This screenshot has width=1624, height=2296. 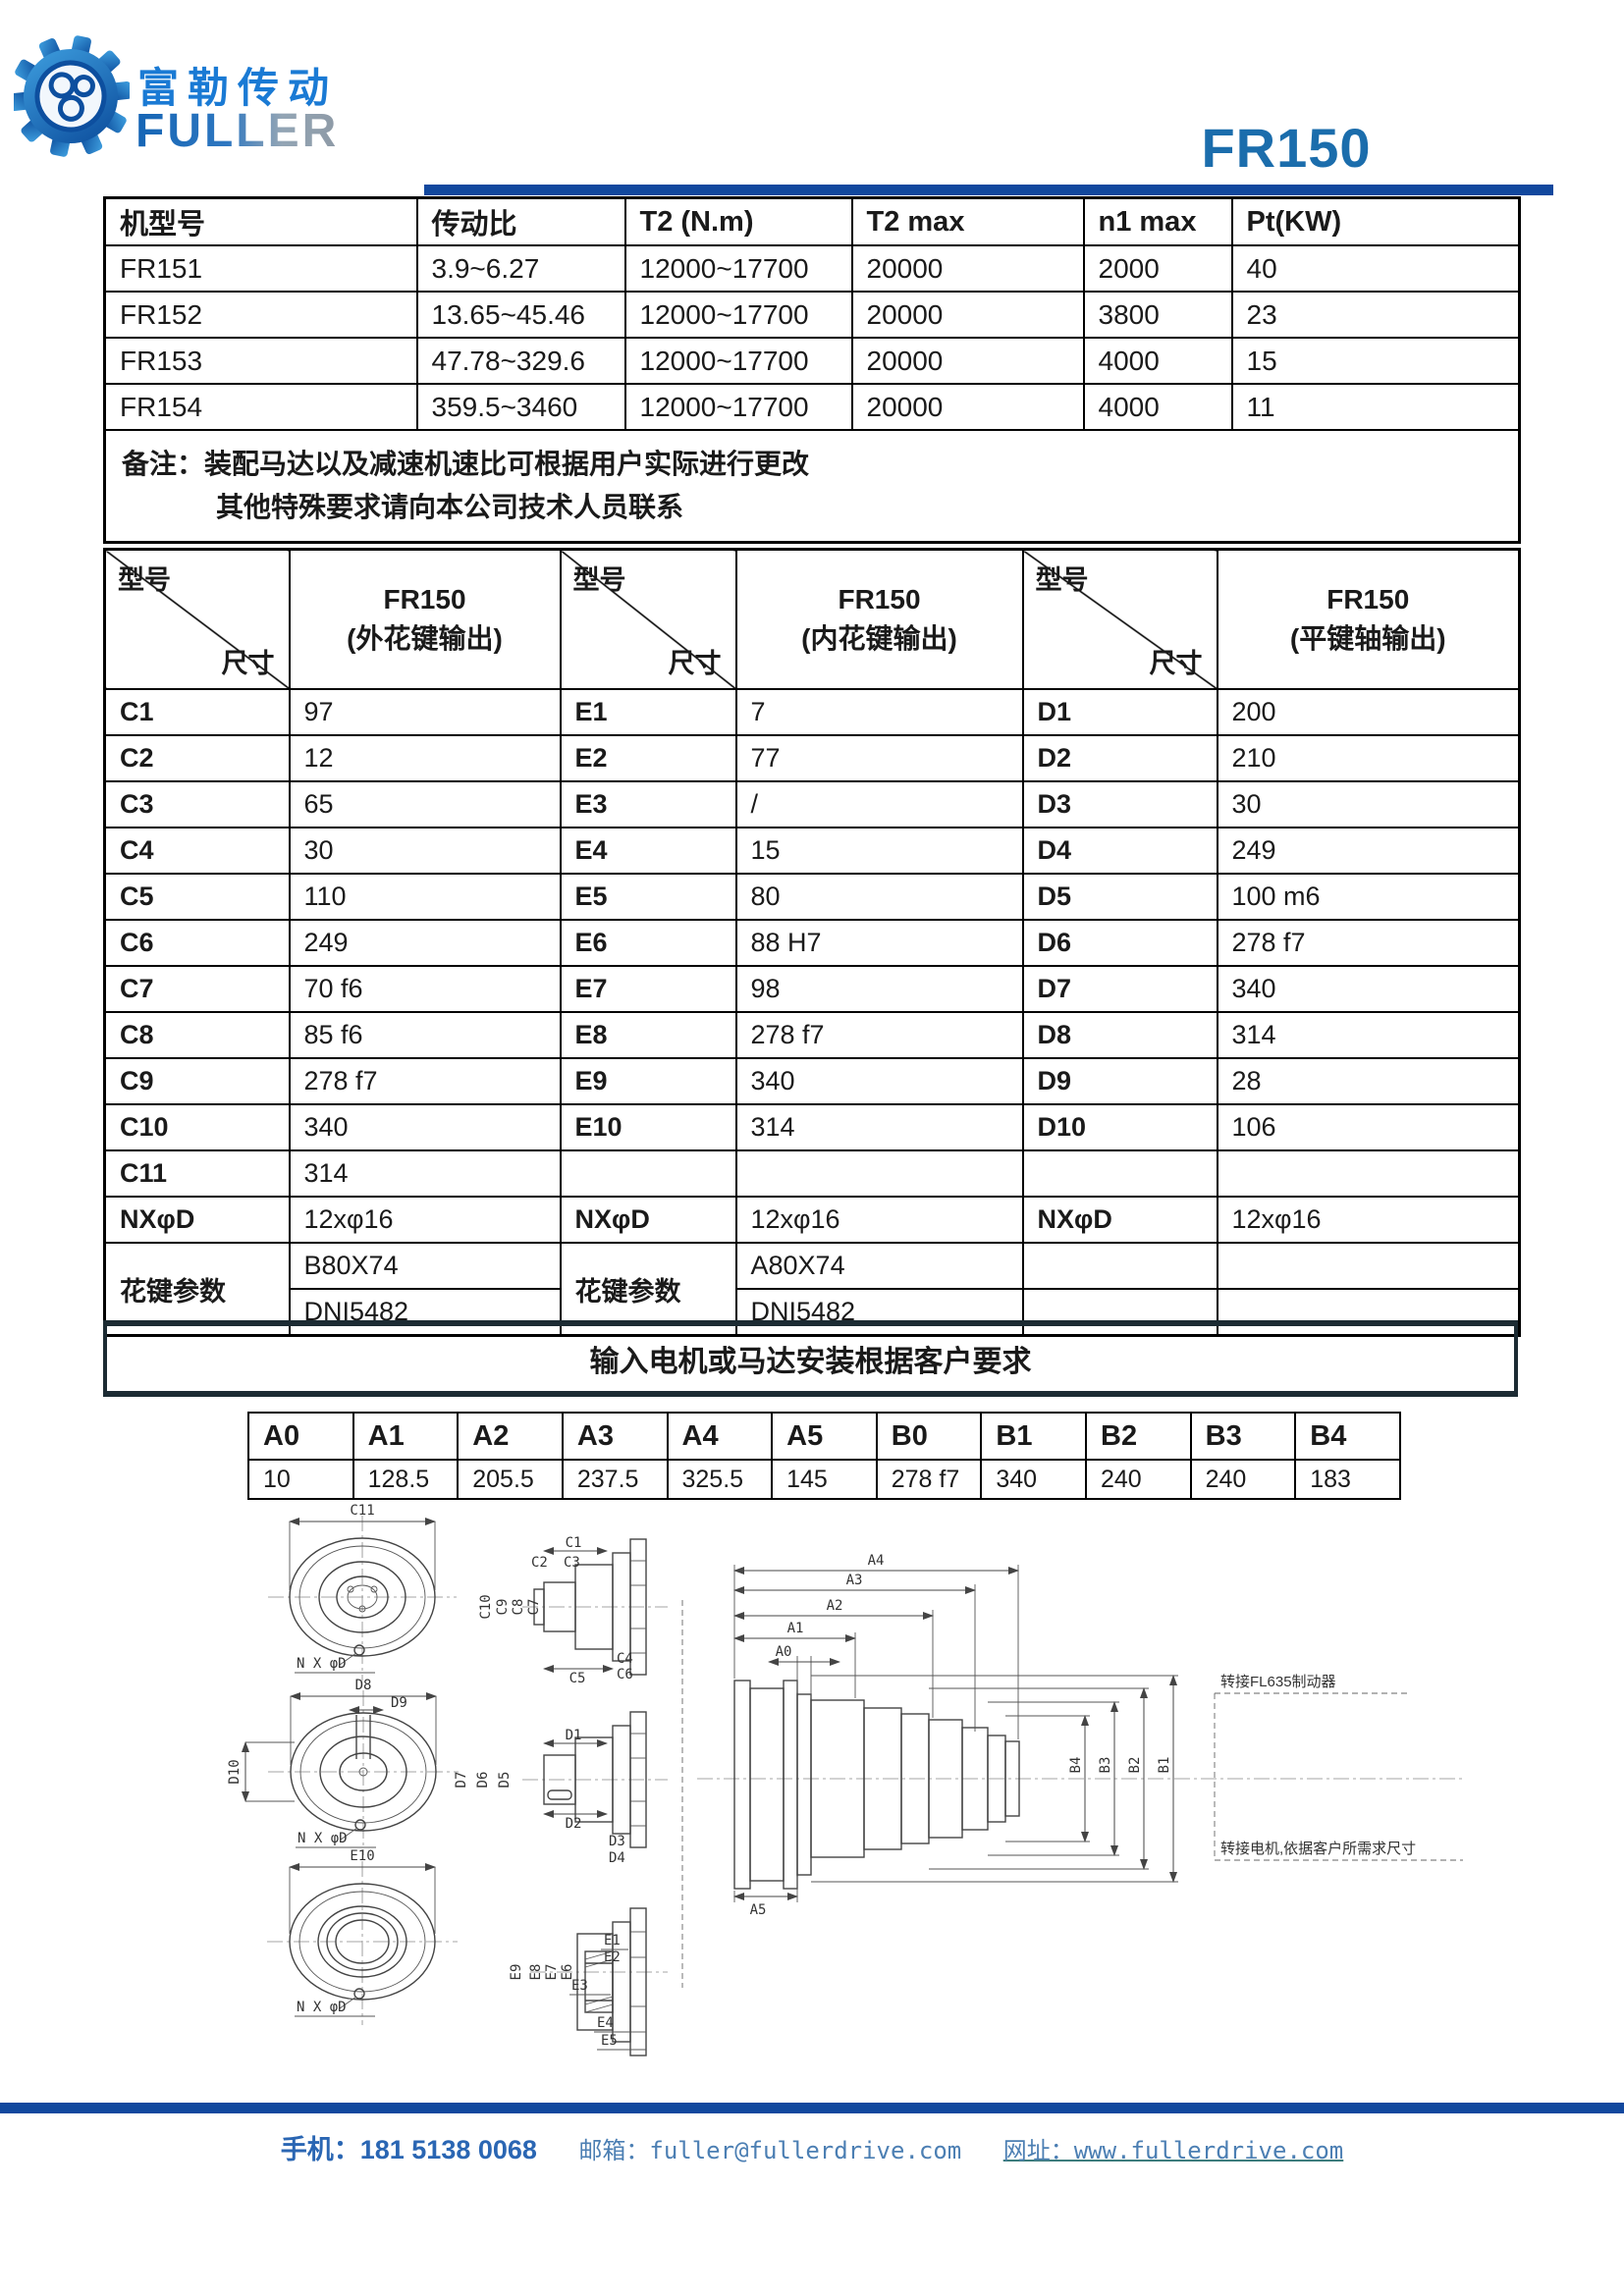 I want to click on dim-row: C4 30 E4 15 D4 249, so click(x=812, y=851).